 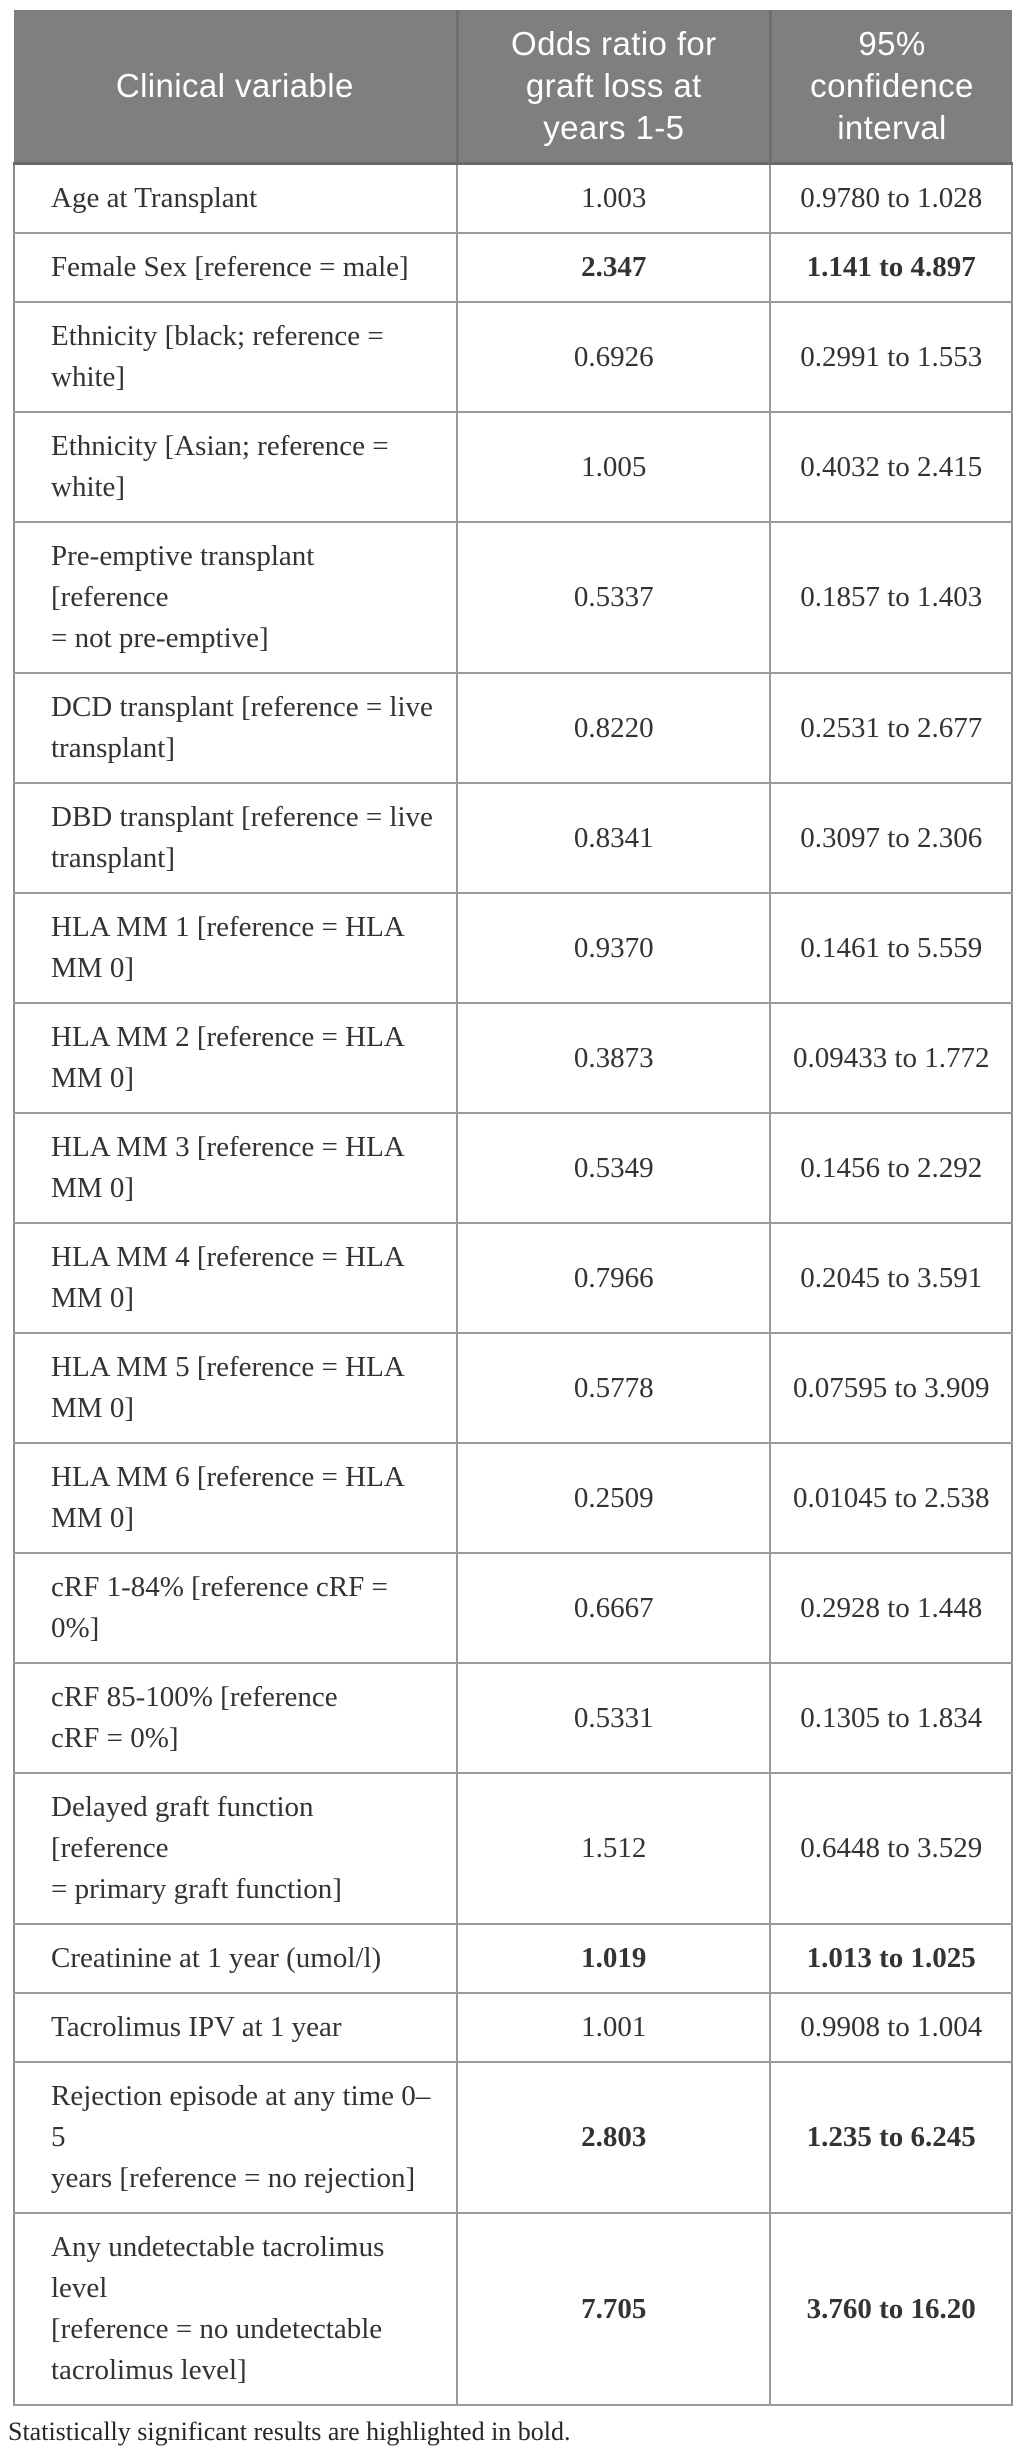 I want to click on odds-ratio-cell: 1.003, so click(x=614, y=198).